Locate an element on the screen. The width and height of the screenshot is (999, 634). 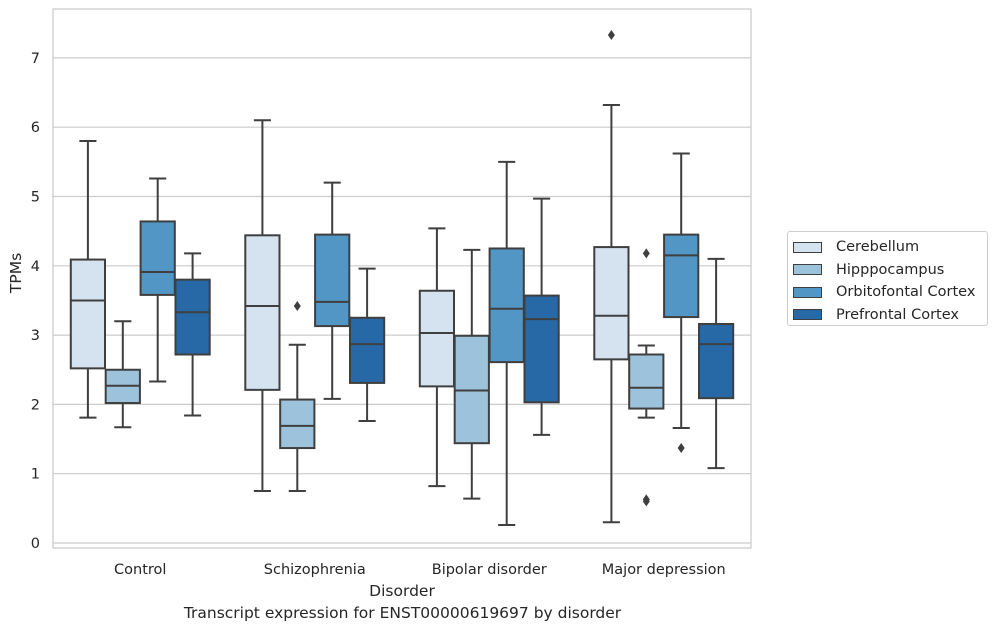
y-axis-title: TPMs is located at coordinates (16, 273).